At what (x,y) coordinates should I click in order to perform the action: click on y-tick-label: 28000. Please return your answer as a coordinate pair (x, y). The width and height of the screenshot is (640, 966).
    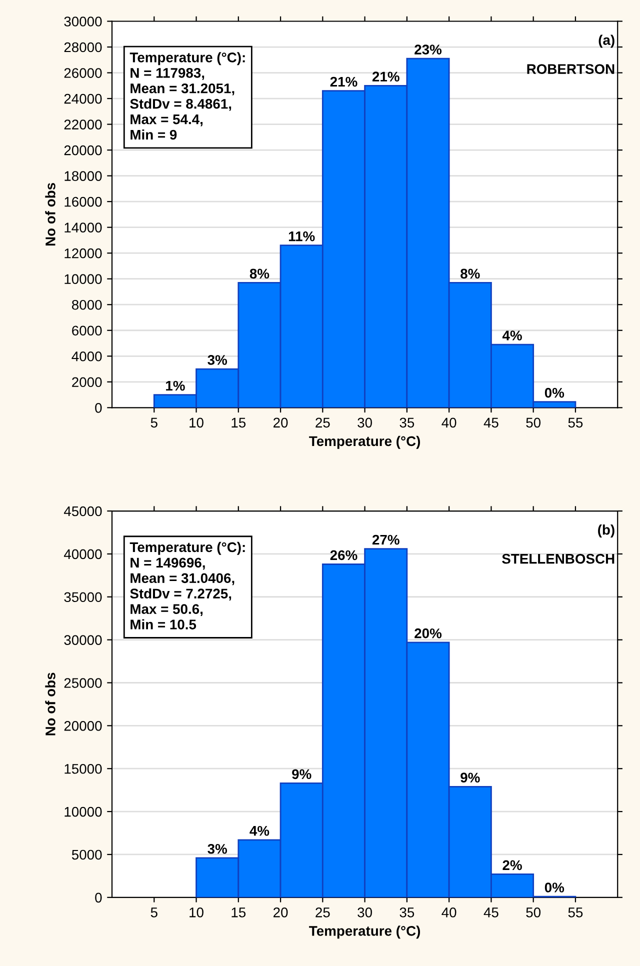
    Looking at the image, I should click on (83, 47).